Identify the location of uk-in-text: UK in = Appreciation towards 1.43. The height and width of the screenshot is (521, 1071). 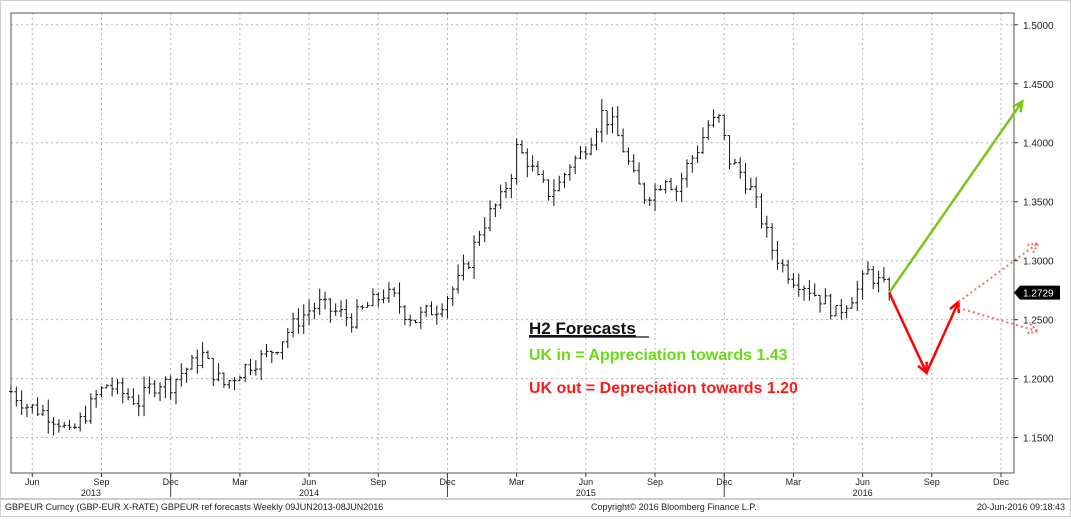
(658, 355).